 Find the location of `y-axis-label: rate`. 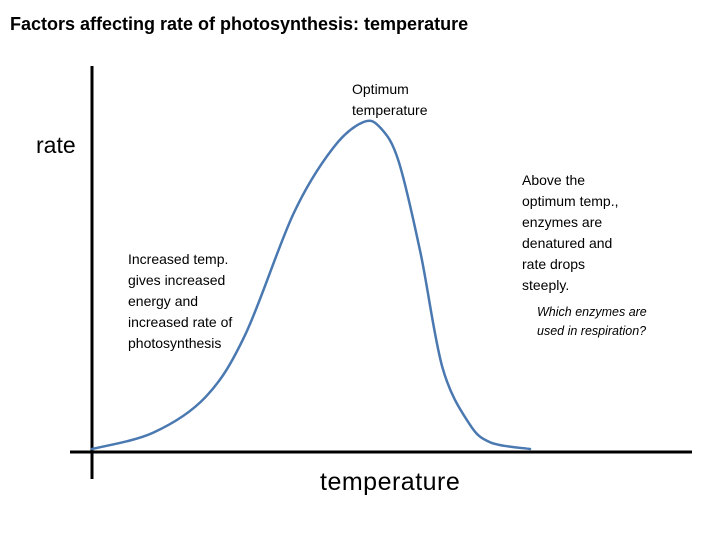

y-axis-label: rate is located at coordinates (56, 145).